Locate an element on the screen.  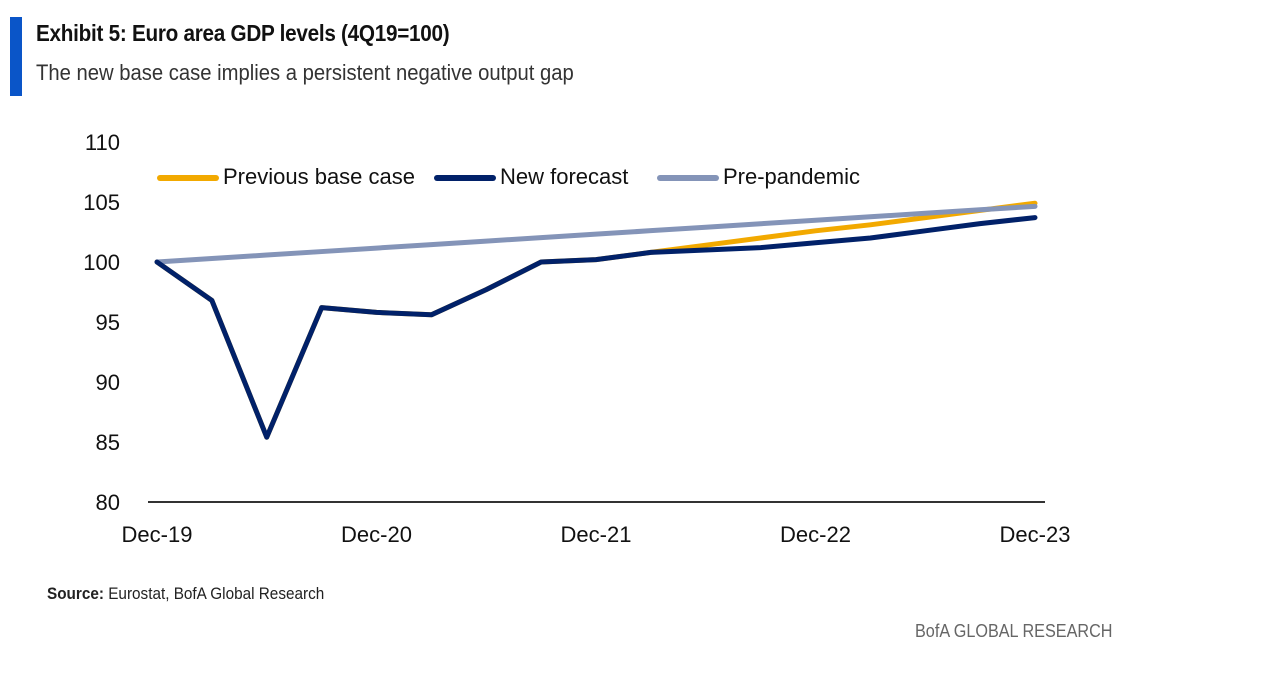
y-tick-label: 90 is located at coordinates (108, 382).